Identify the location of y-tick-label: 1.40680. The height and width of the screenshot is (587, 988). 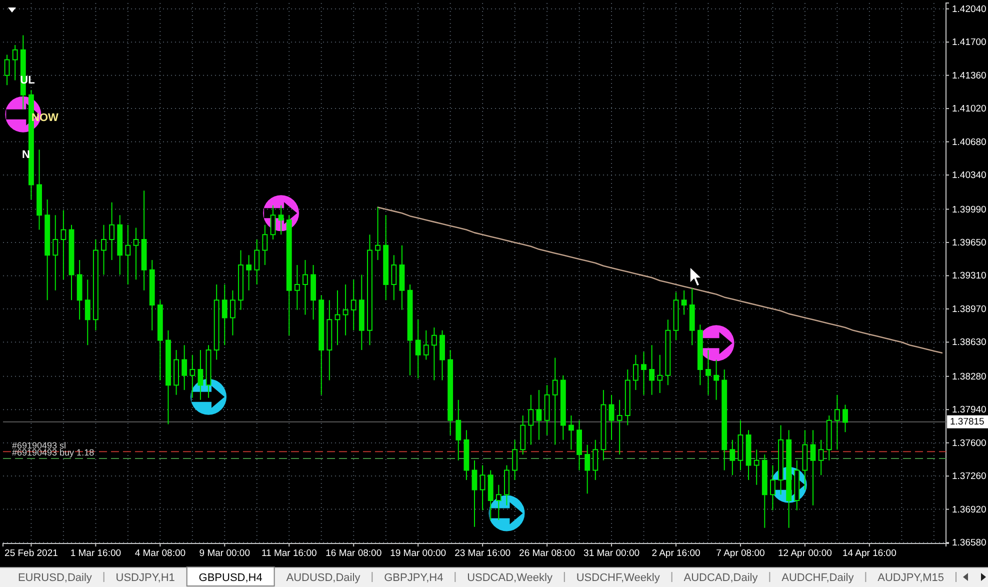
(969, 142).